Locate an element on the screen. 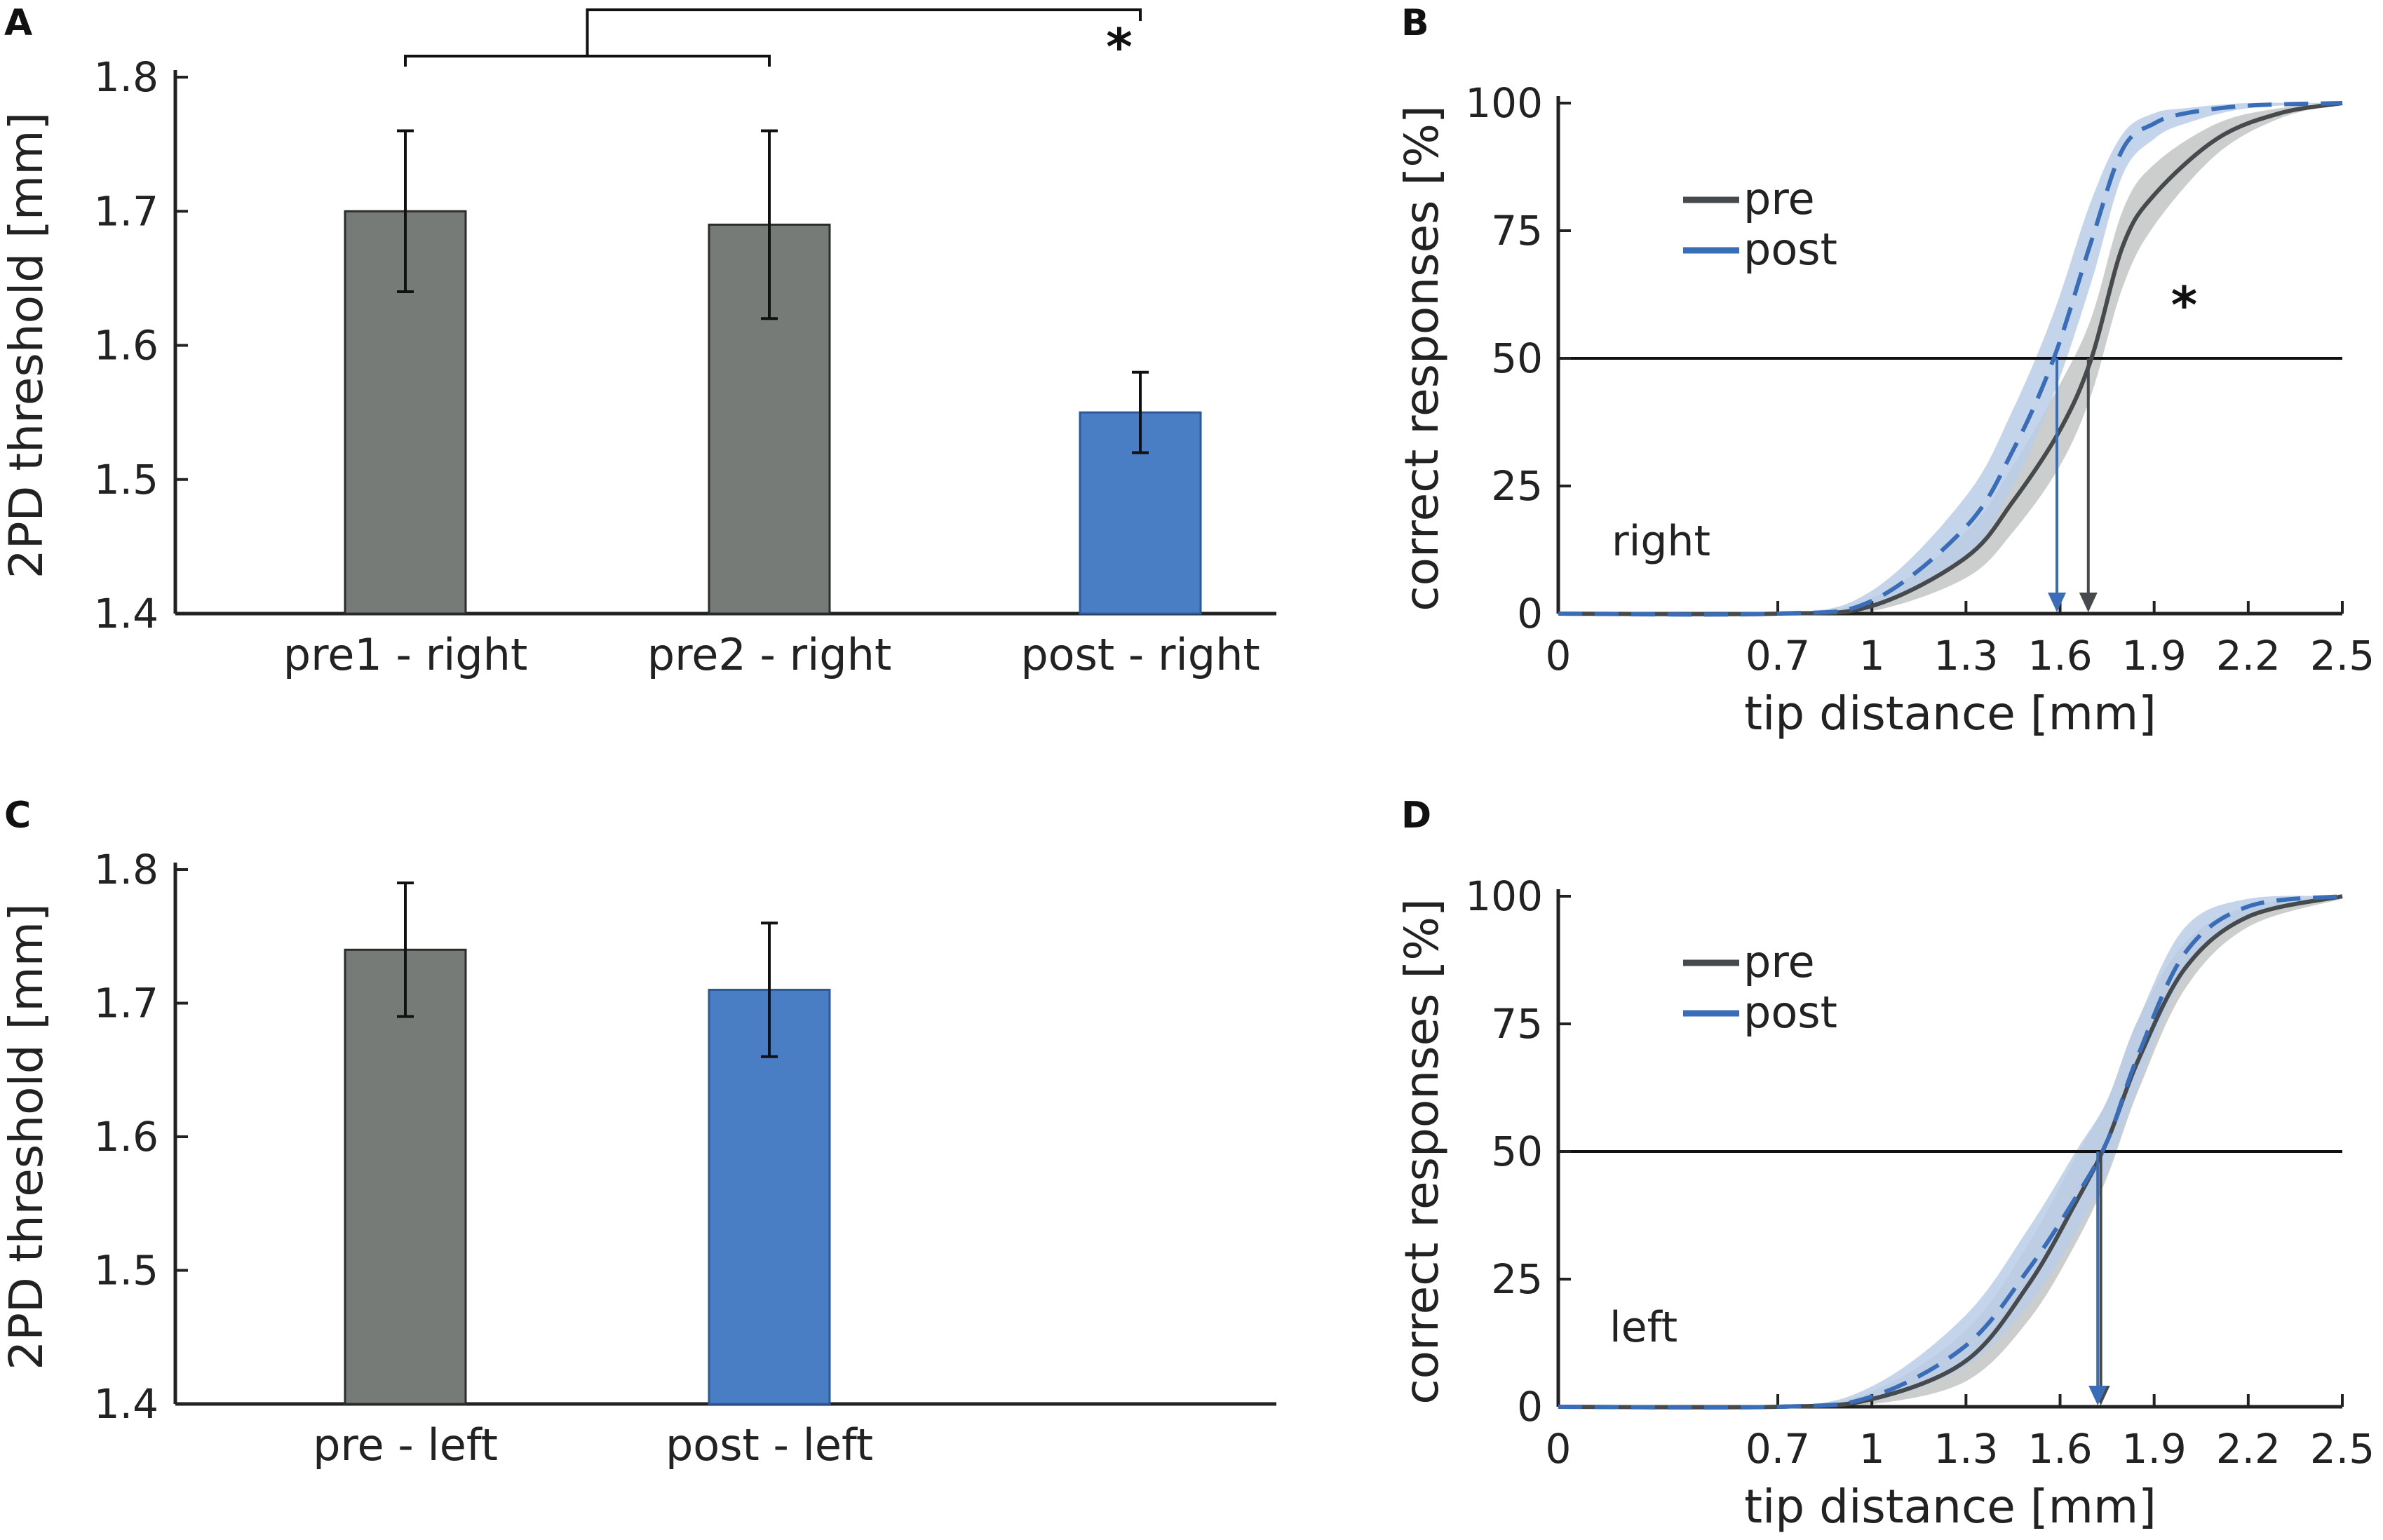 The height and width of the screenshot is (1540, 2383). panel-letter-b: B is located at coordinates (1415, 23).